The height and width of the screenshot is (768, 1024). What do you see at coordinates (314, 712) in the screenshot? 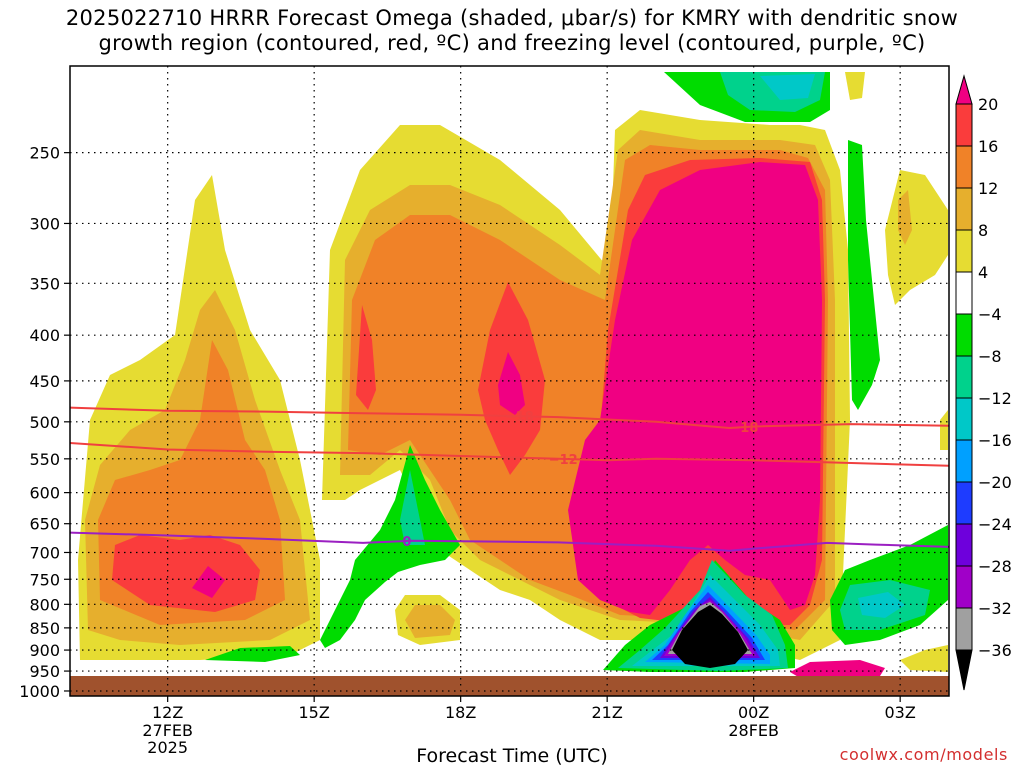
I see `x-tick-label: 15Z` at bounding box center [314, 712].